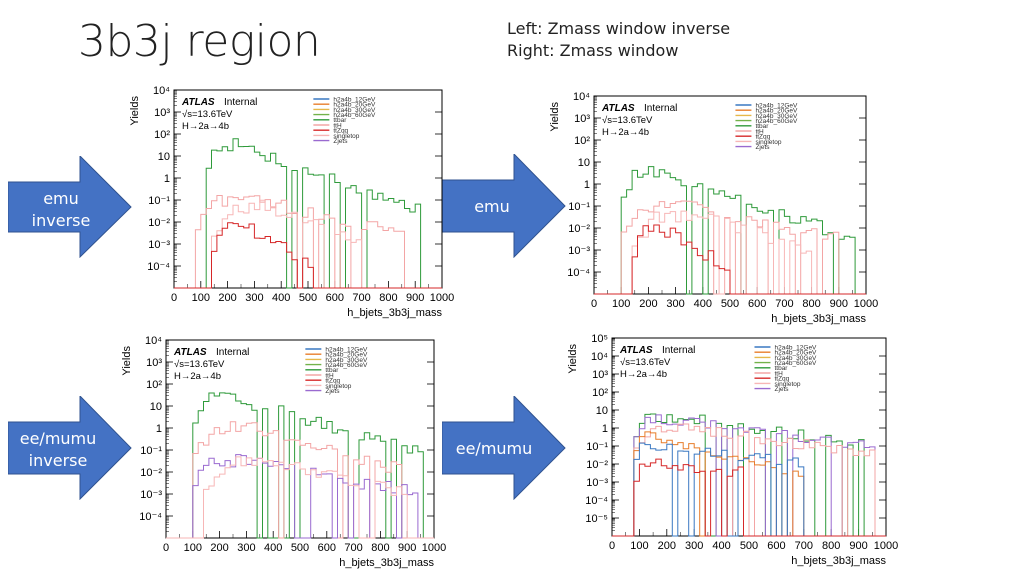  I want to click on x-tick-label: 100, so click(639, 546).